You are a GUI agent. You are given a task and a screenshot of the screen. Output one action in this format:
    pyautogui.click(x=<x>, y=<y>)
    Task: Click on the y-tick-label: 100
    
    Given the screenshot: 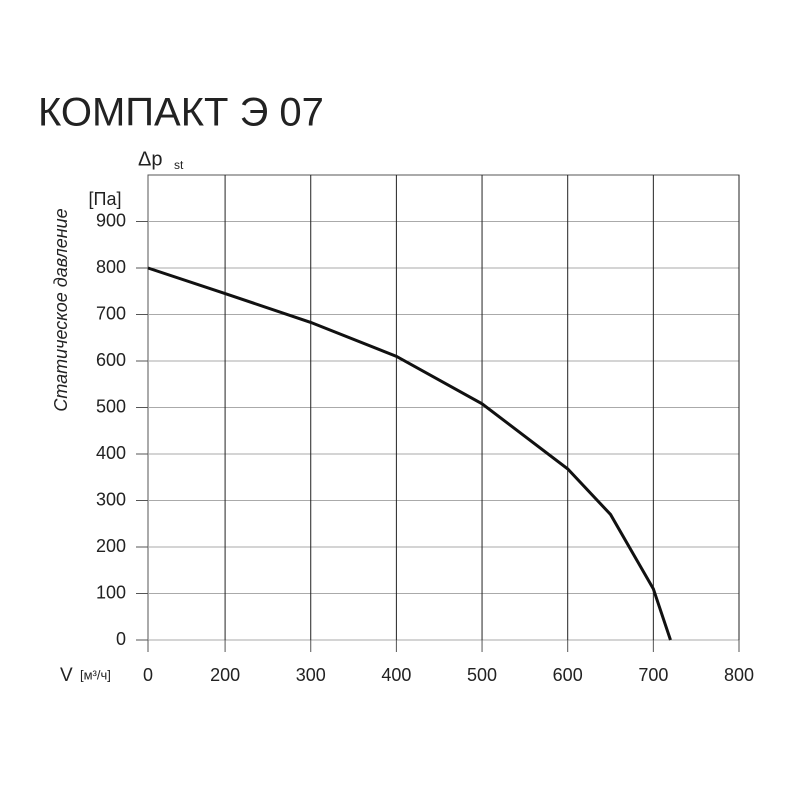 What is the action you would take?
    pyautogui.click(x=111, y=592)
    